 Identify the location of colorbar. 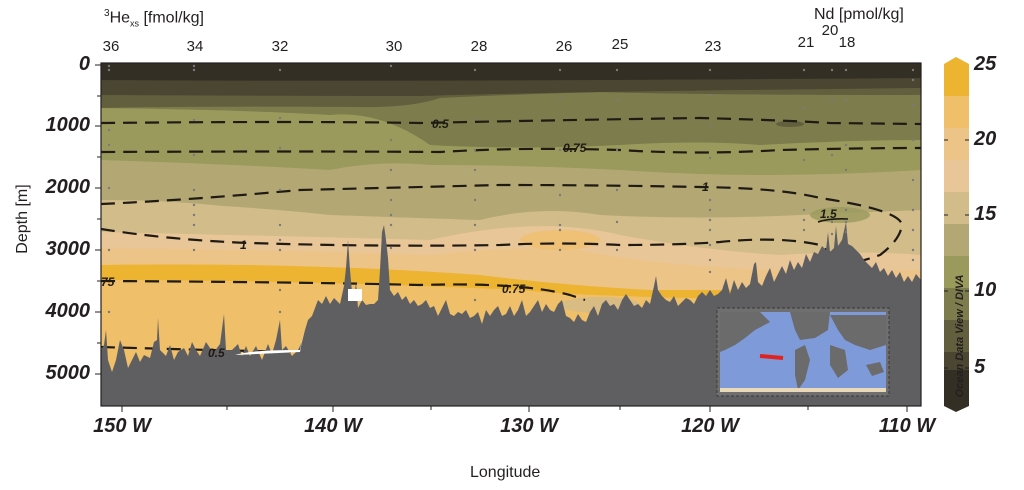
(956, 234).